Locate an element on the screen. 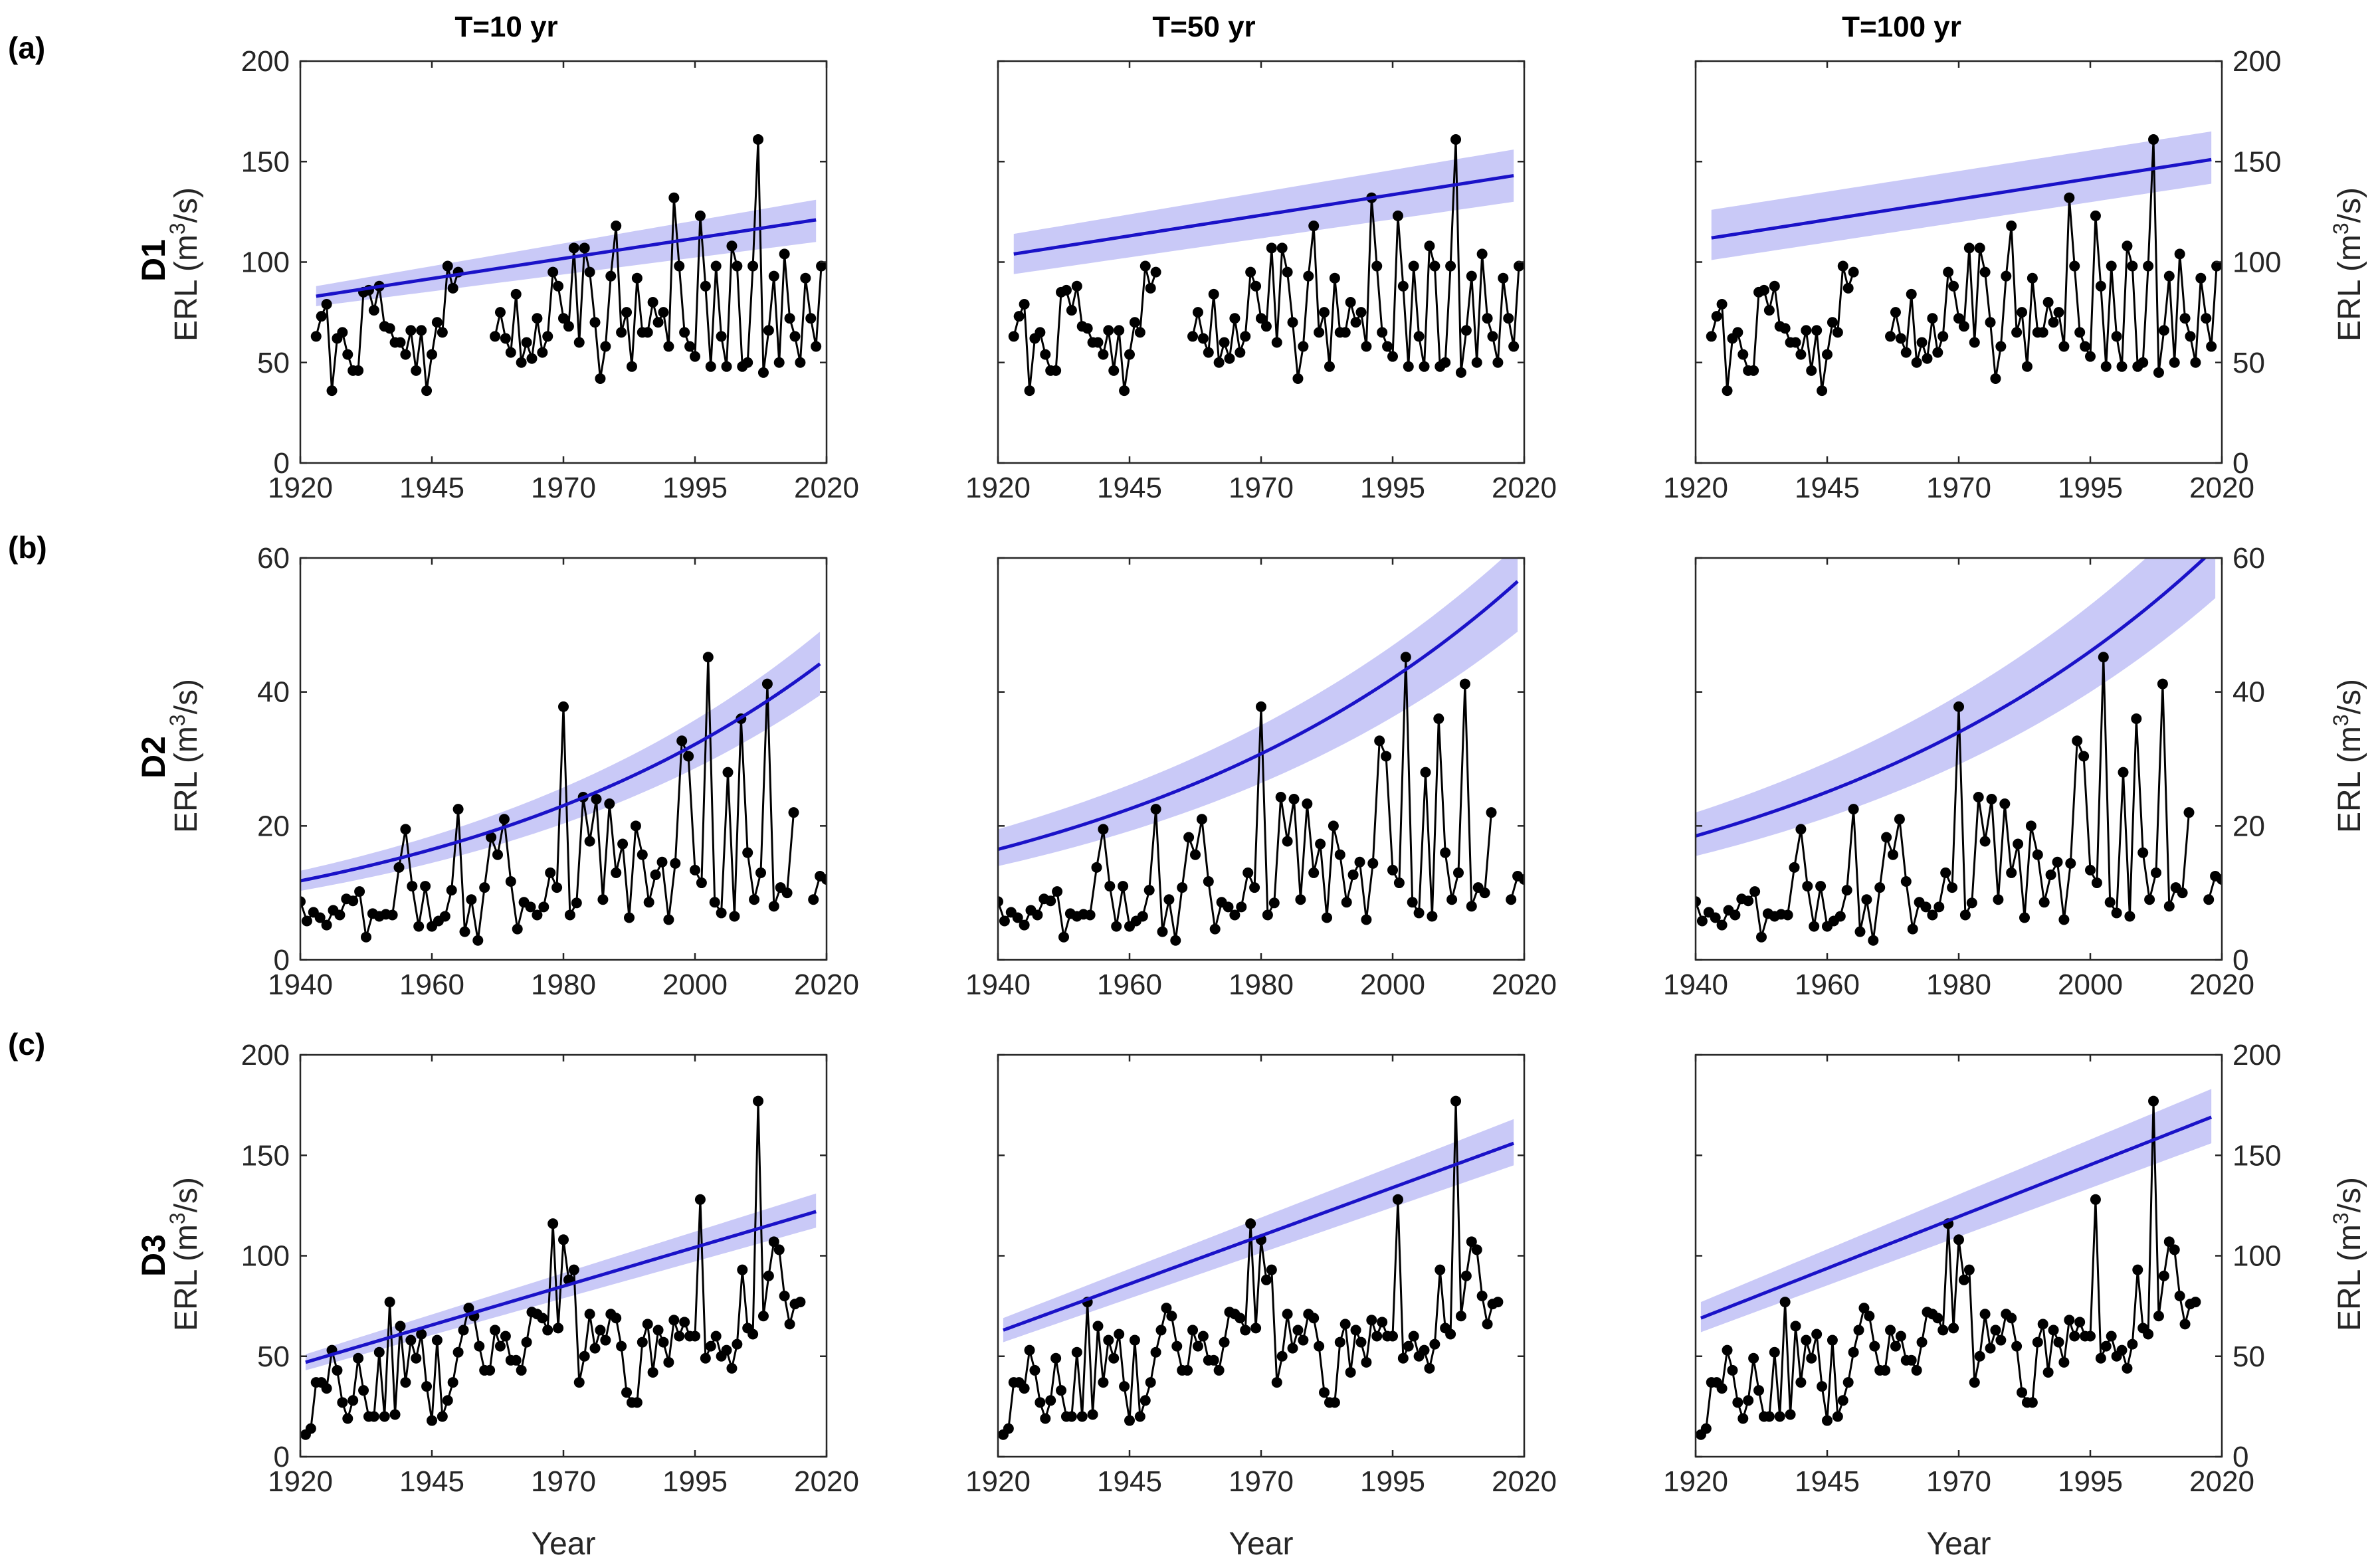 This screenshot has height=1565, width=2380. row-label-d2: D2 is located at coordinates (153, 757).